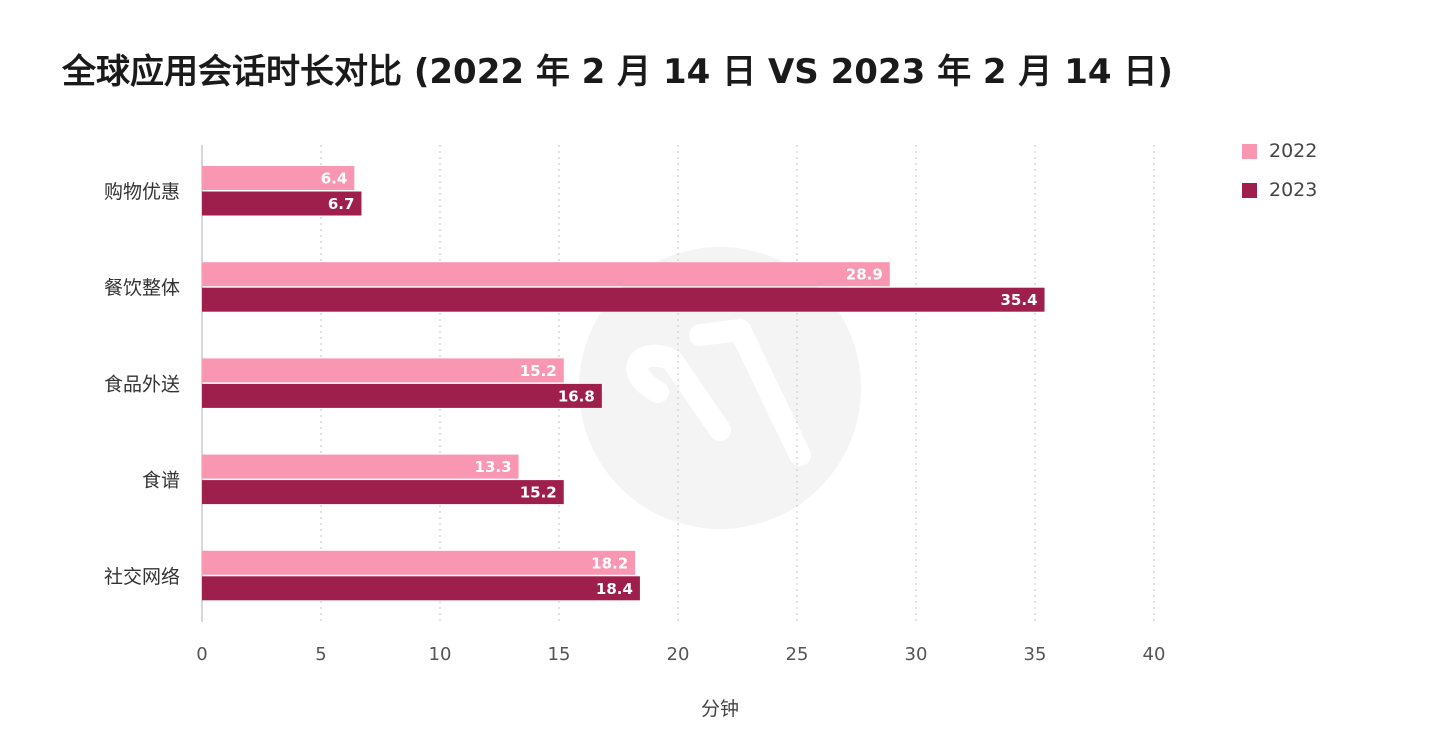 This screenshot has width=1440, height=756. I want to click on x-tick-label: 20, so click(678, 654).